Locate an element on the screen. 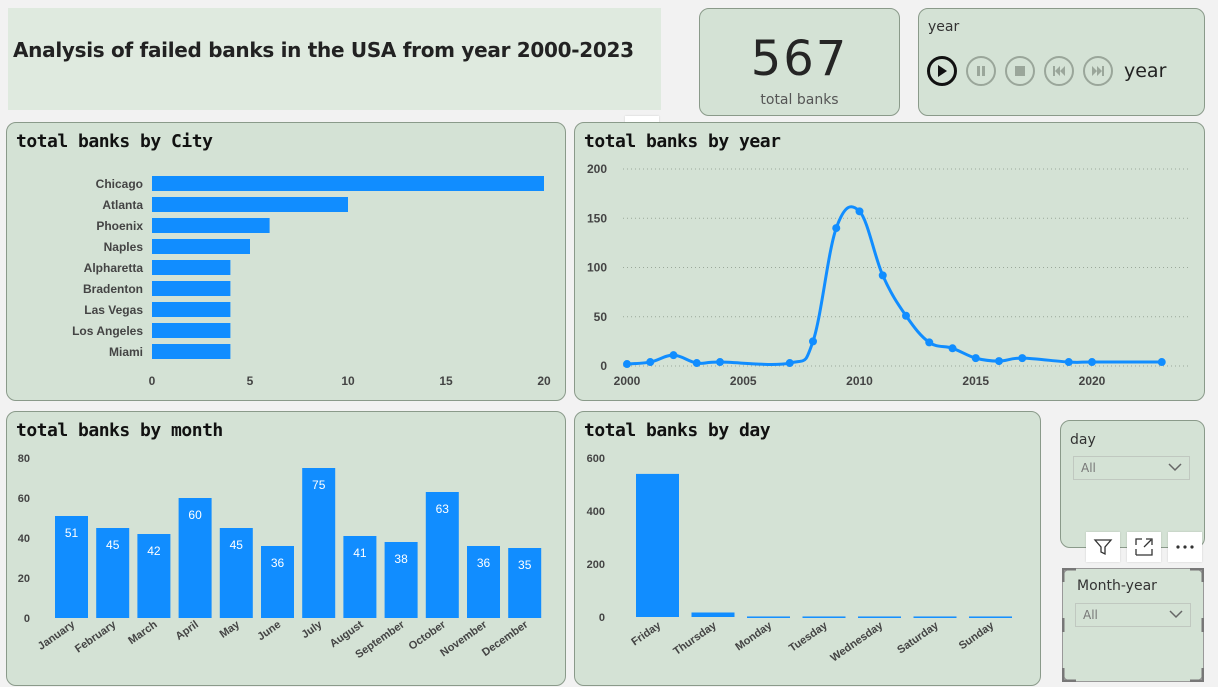 The width and height of the screenshot is (1218, 687). x-tick-label: 15 is located at coordinates (446, 381).